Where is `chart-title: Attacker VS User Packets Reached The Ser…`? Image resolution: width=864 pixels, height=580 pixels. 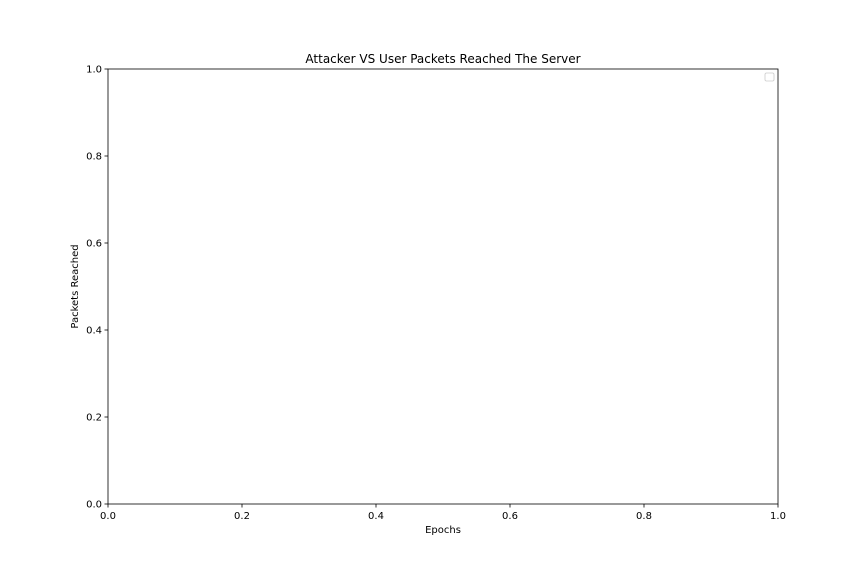 chart-title: Attacker VS User Packets Reached The Ser… is located at coordinates (442, 59).